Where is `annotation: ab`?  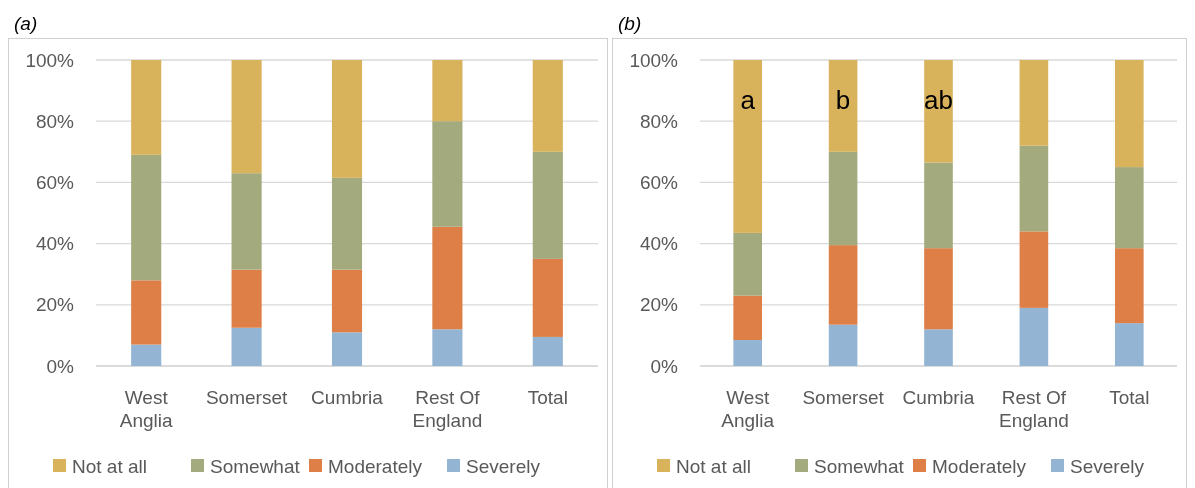
annotation: ab is located at coordinates (938, 100).